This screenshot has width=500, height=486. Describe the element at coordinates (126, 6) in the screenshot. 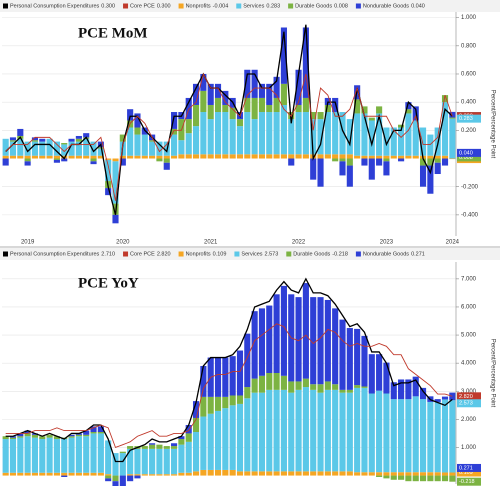

I see `legend-swatch` at that location.